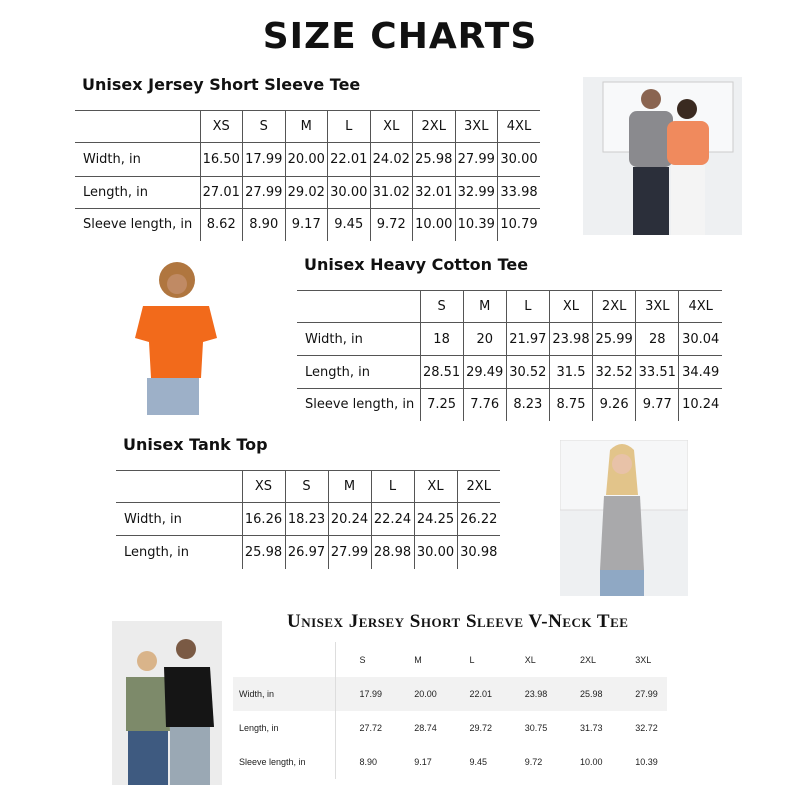 This screenshot has width=800, height=800. I want to click on measurement-cell: 24.02, so click(391, 159).